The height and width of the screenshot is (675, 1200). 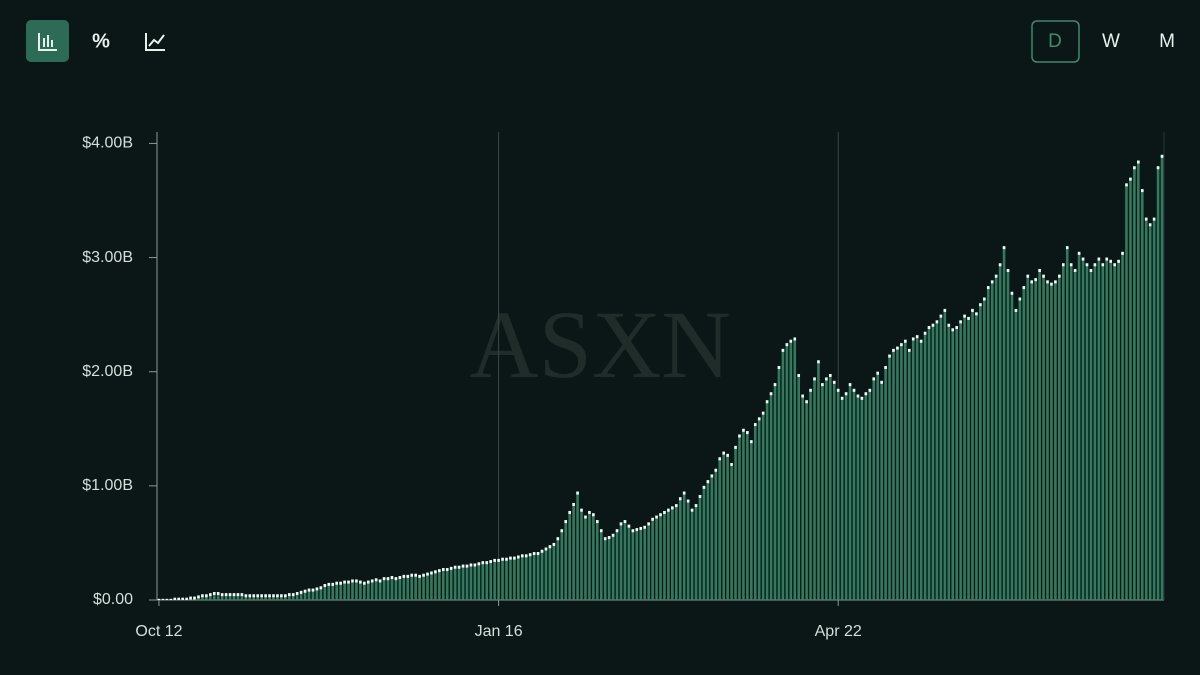 What do you see at coordinates (155, 42) in the screenshot?
I see `line-chart-button` at bounding box center [155, 42].